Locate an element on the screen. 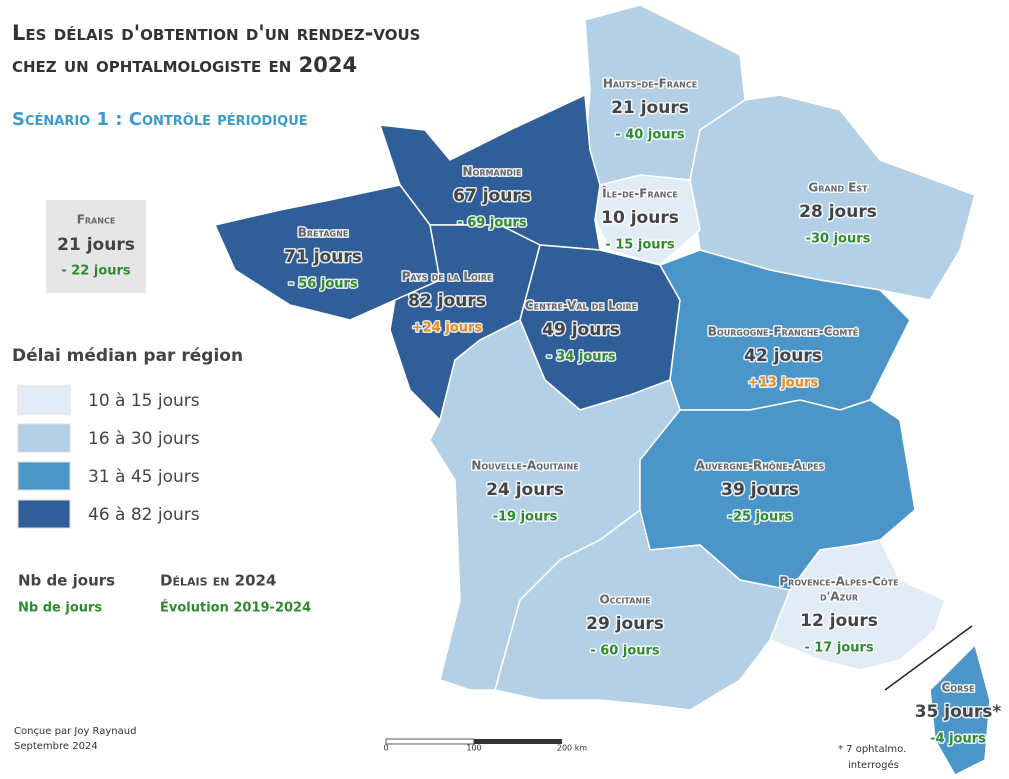 The width and height of the screenshot is (1009, 779). credit: Conçue par Joy Raynaud is located at coordinates (75, 731).